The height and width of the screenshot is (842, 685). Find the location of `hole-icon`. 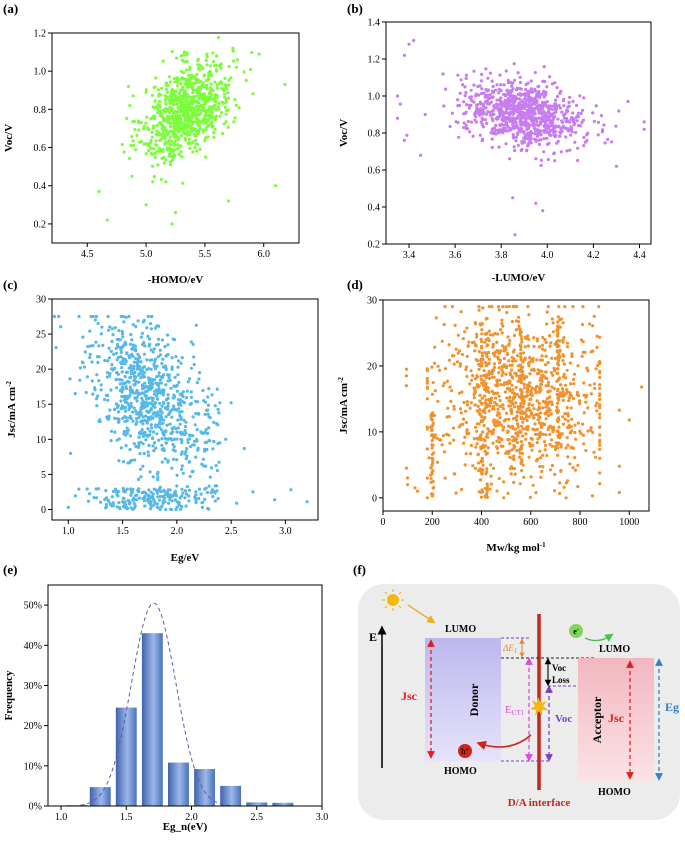

hole-icon is located at coordinates (465, 751).